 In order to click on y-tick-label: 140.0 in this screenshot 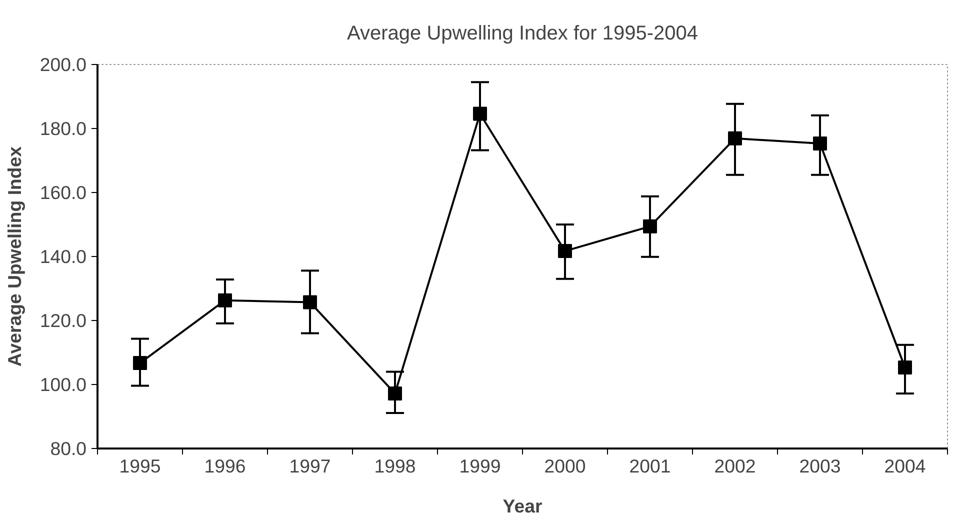, I will do `click(63, 256)`.